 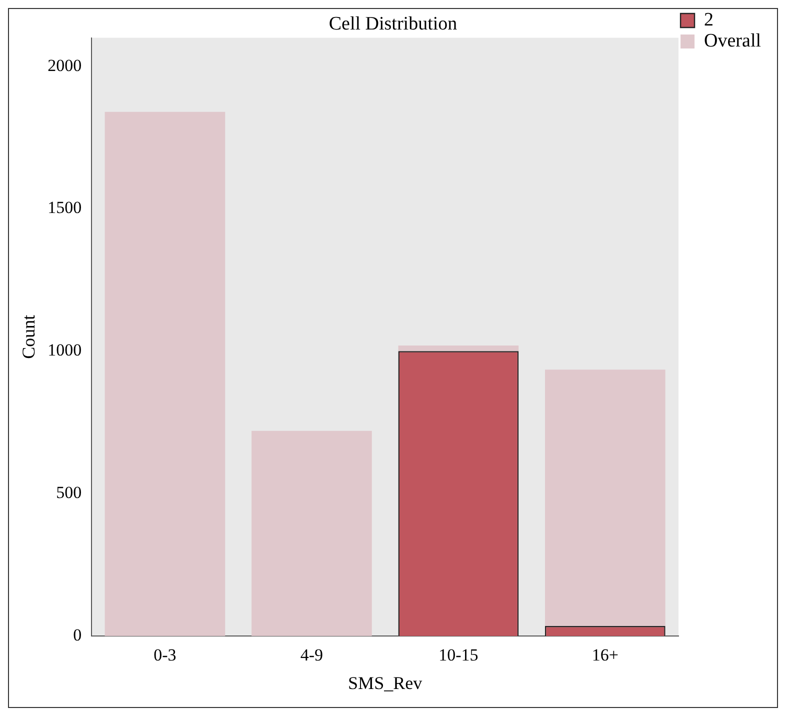 I want to click on x-tick-label: 0-3, so click(x=165, y=655).